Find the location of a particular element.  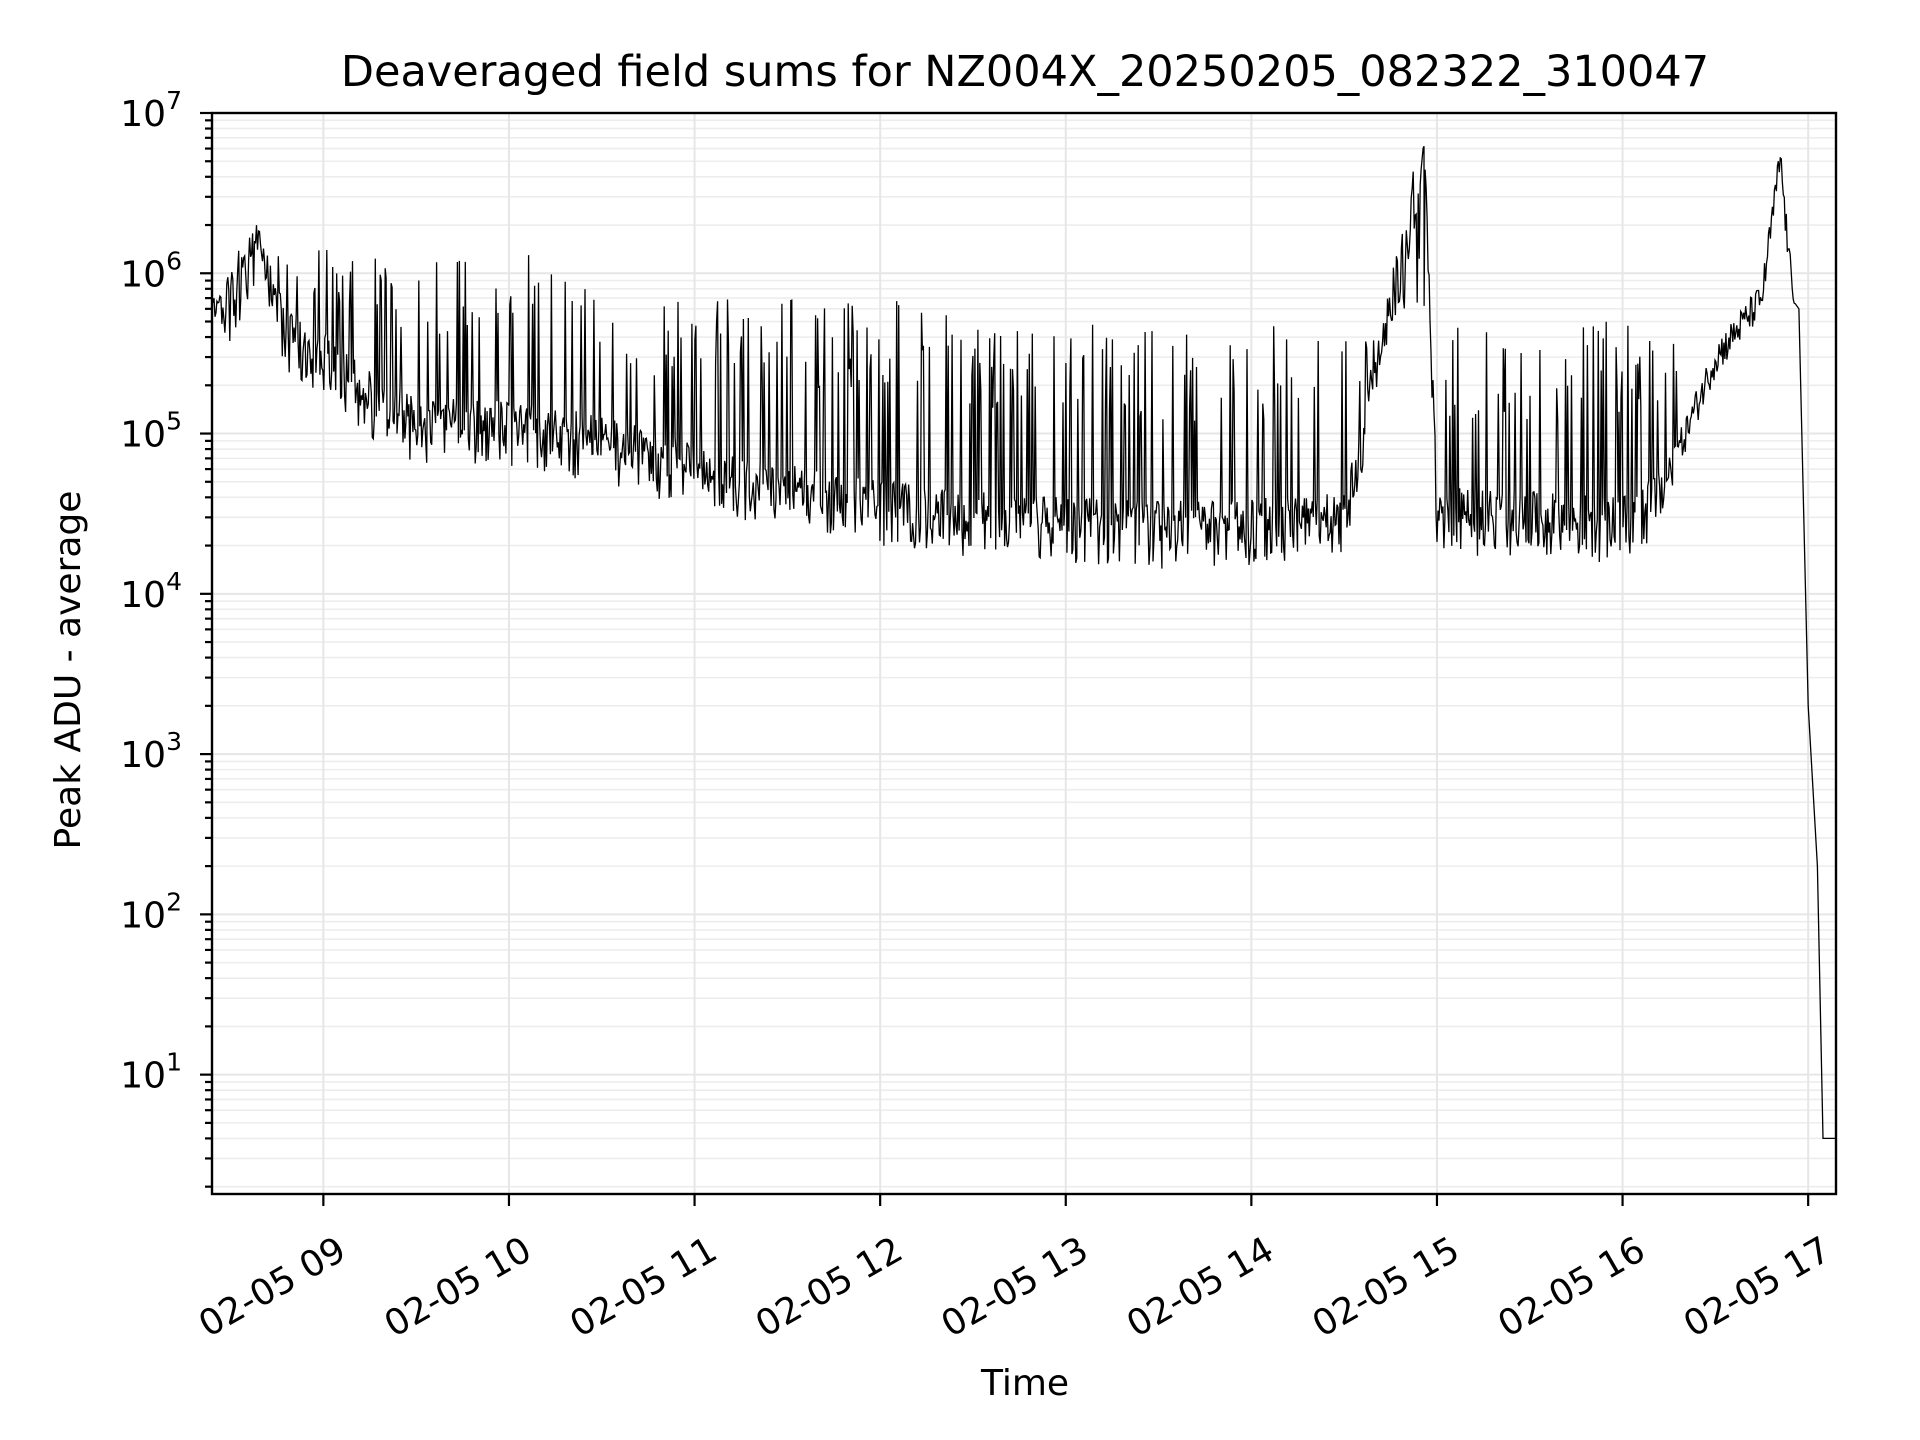

y-tick-exponent: 3 is located at coordinates (174, 741).